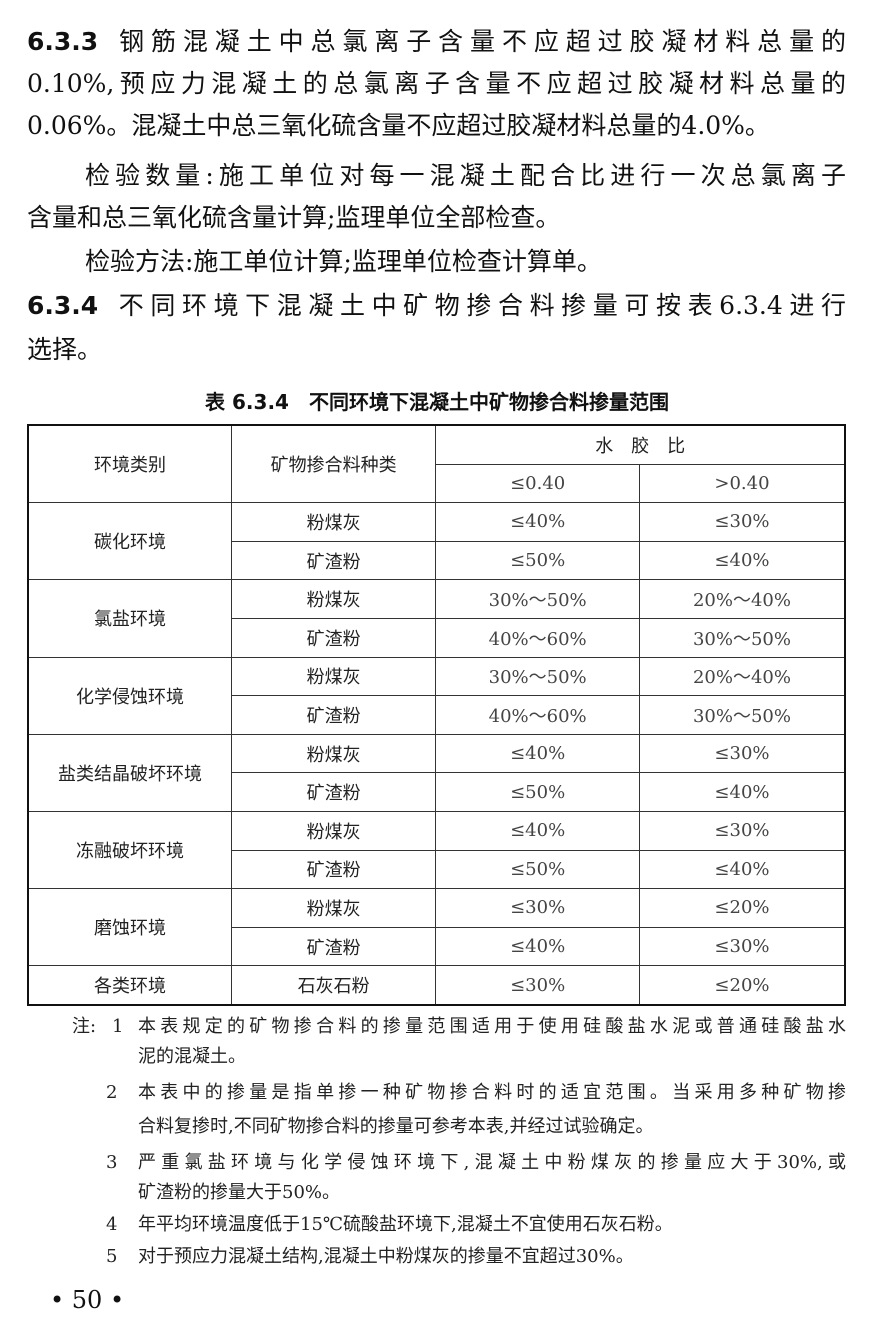 Image resolution: width=874 pixels, height=1343 pixels. What do you see at coordinates (333, 464) in the screenshot?
I see `header-mineral: 矿物掺合料种类` at bounding box center [333, 464].